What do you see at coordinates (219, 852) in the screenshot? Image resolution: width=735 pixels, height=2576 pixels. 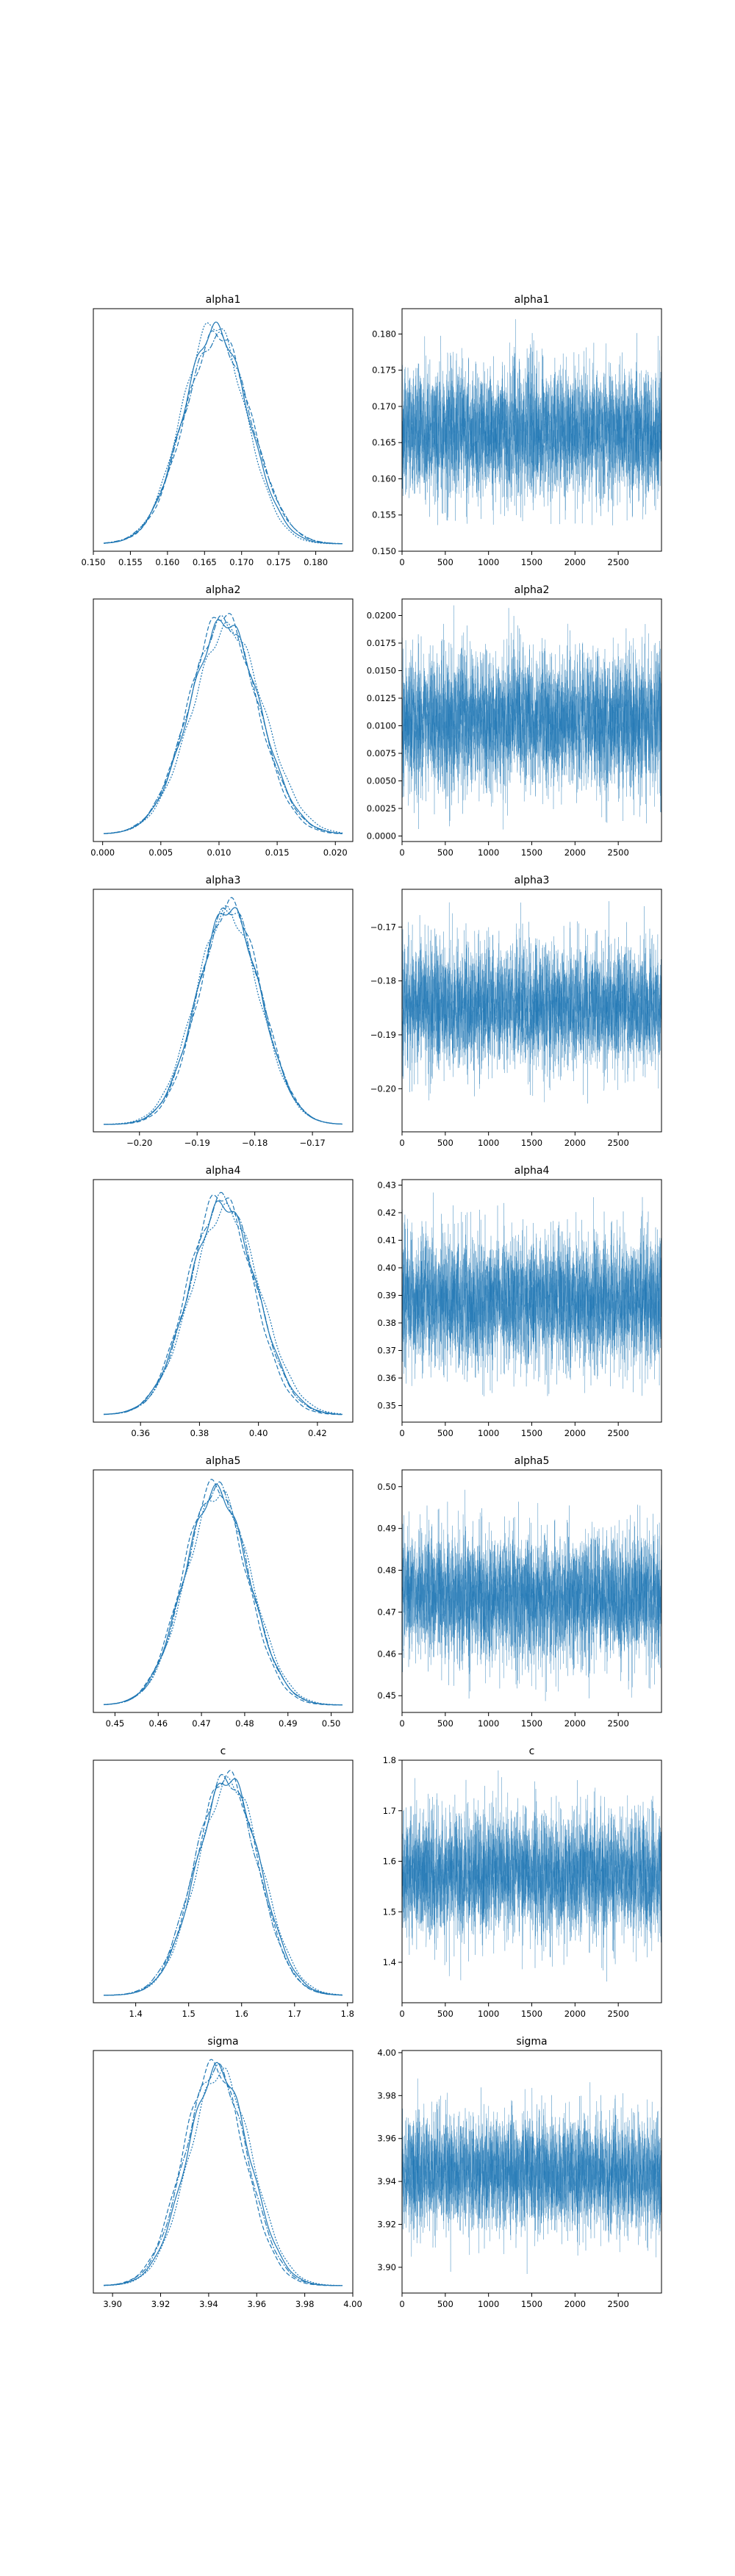 I see `x-tick-label: 0.010` at bounding box center [219, 852].